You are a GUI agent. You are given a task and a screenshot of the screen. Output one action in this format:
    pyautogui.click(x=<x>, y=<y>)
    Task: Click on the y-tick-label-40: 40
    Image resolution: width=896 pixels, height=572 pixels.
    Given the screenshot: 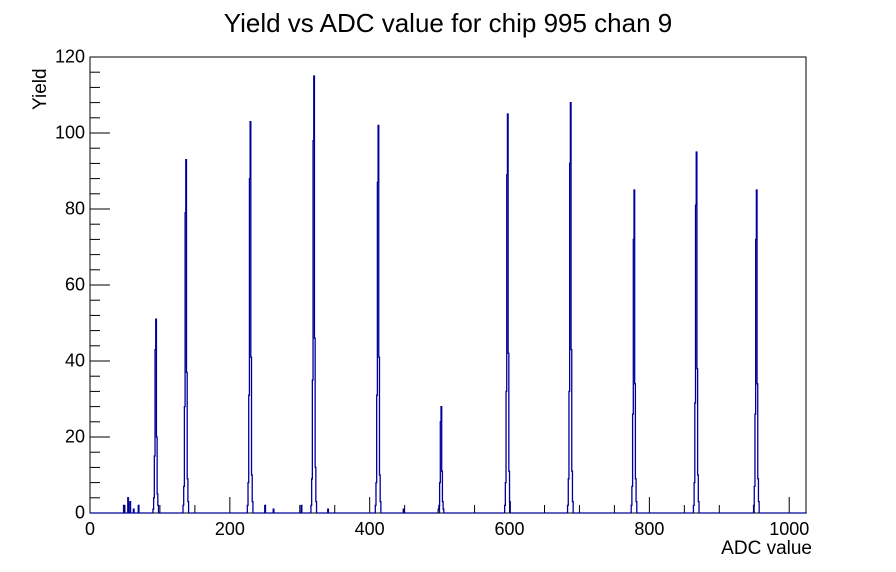 What is the action you would take?
    pyautogui.click(x=74, y=360)
    